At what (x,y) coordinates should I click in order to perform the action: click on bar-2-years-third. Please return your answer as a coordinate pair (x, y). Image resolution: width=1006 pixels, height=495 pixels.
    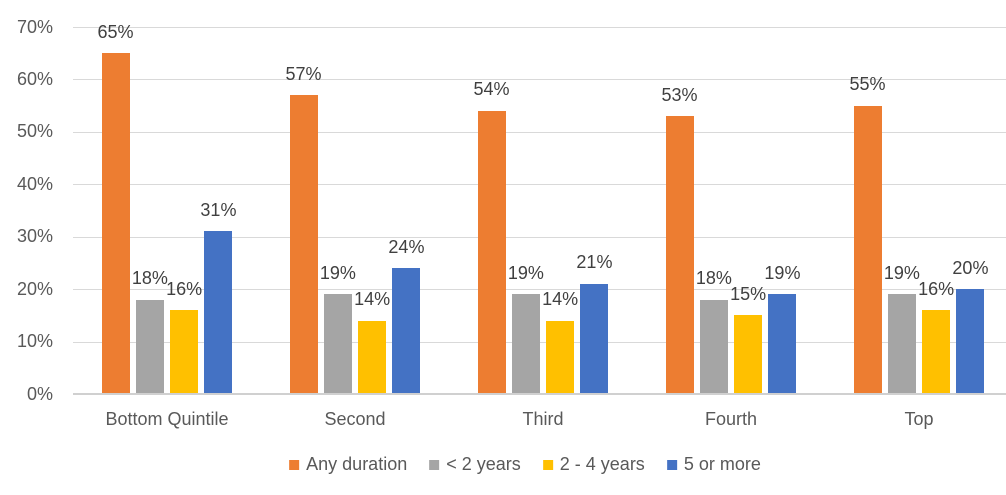
    Looking at the image, I should click on (525, 344).